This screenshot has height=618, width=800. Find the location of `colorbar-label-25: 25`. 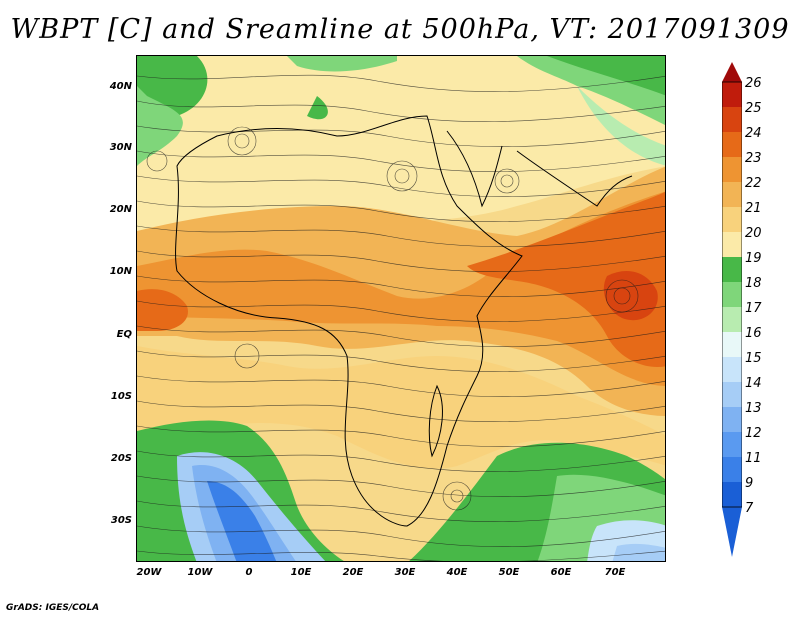

colorbar-label-25: 25 is located at coordinates (753, 108).